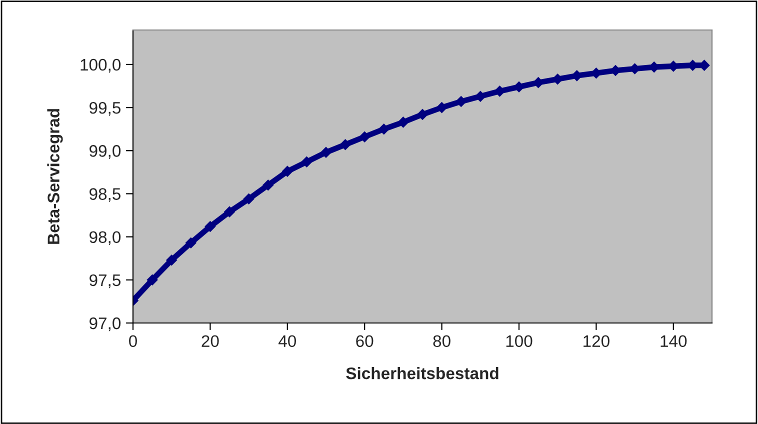 This screenshot has height=424, width=758. What do you see at coordinates (105, 324) in the screenshot?
I see `y-tick-label: 97,0` at bounding box center [105, 324].